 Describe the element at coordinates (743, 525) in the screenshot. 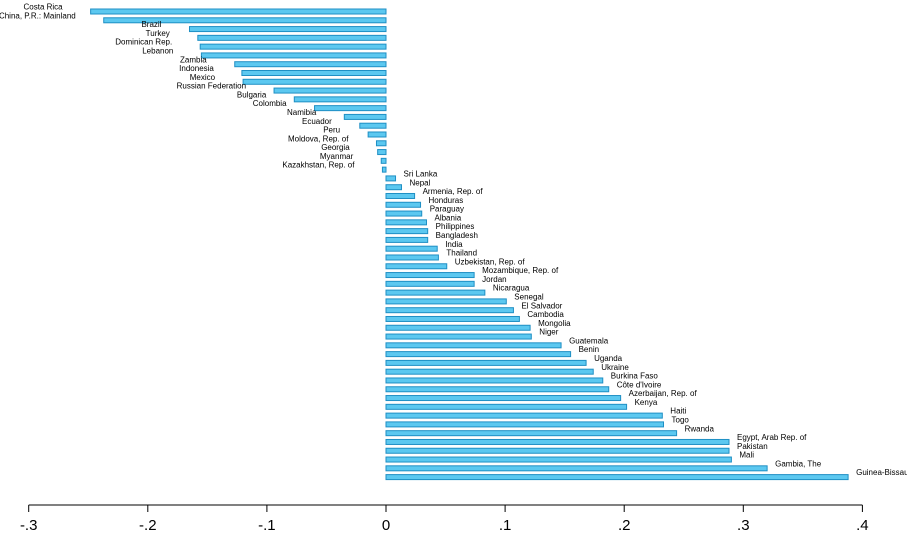

I see `x-tick-label: .3` at that location.